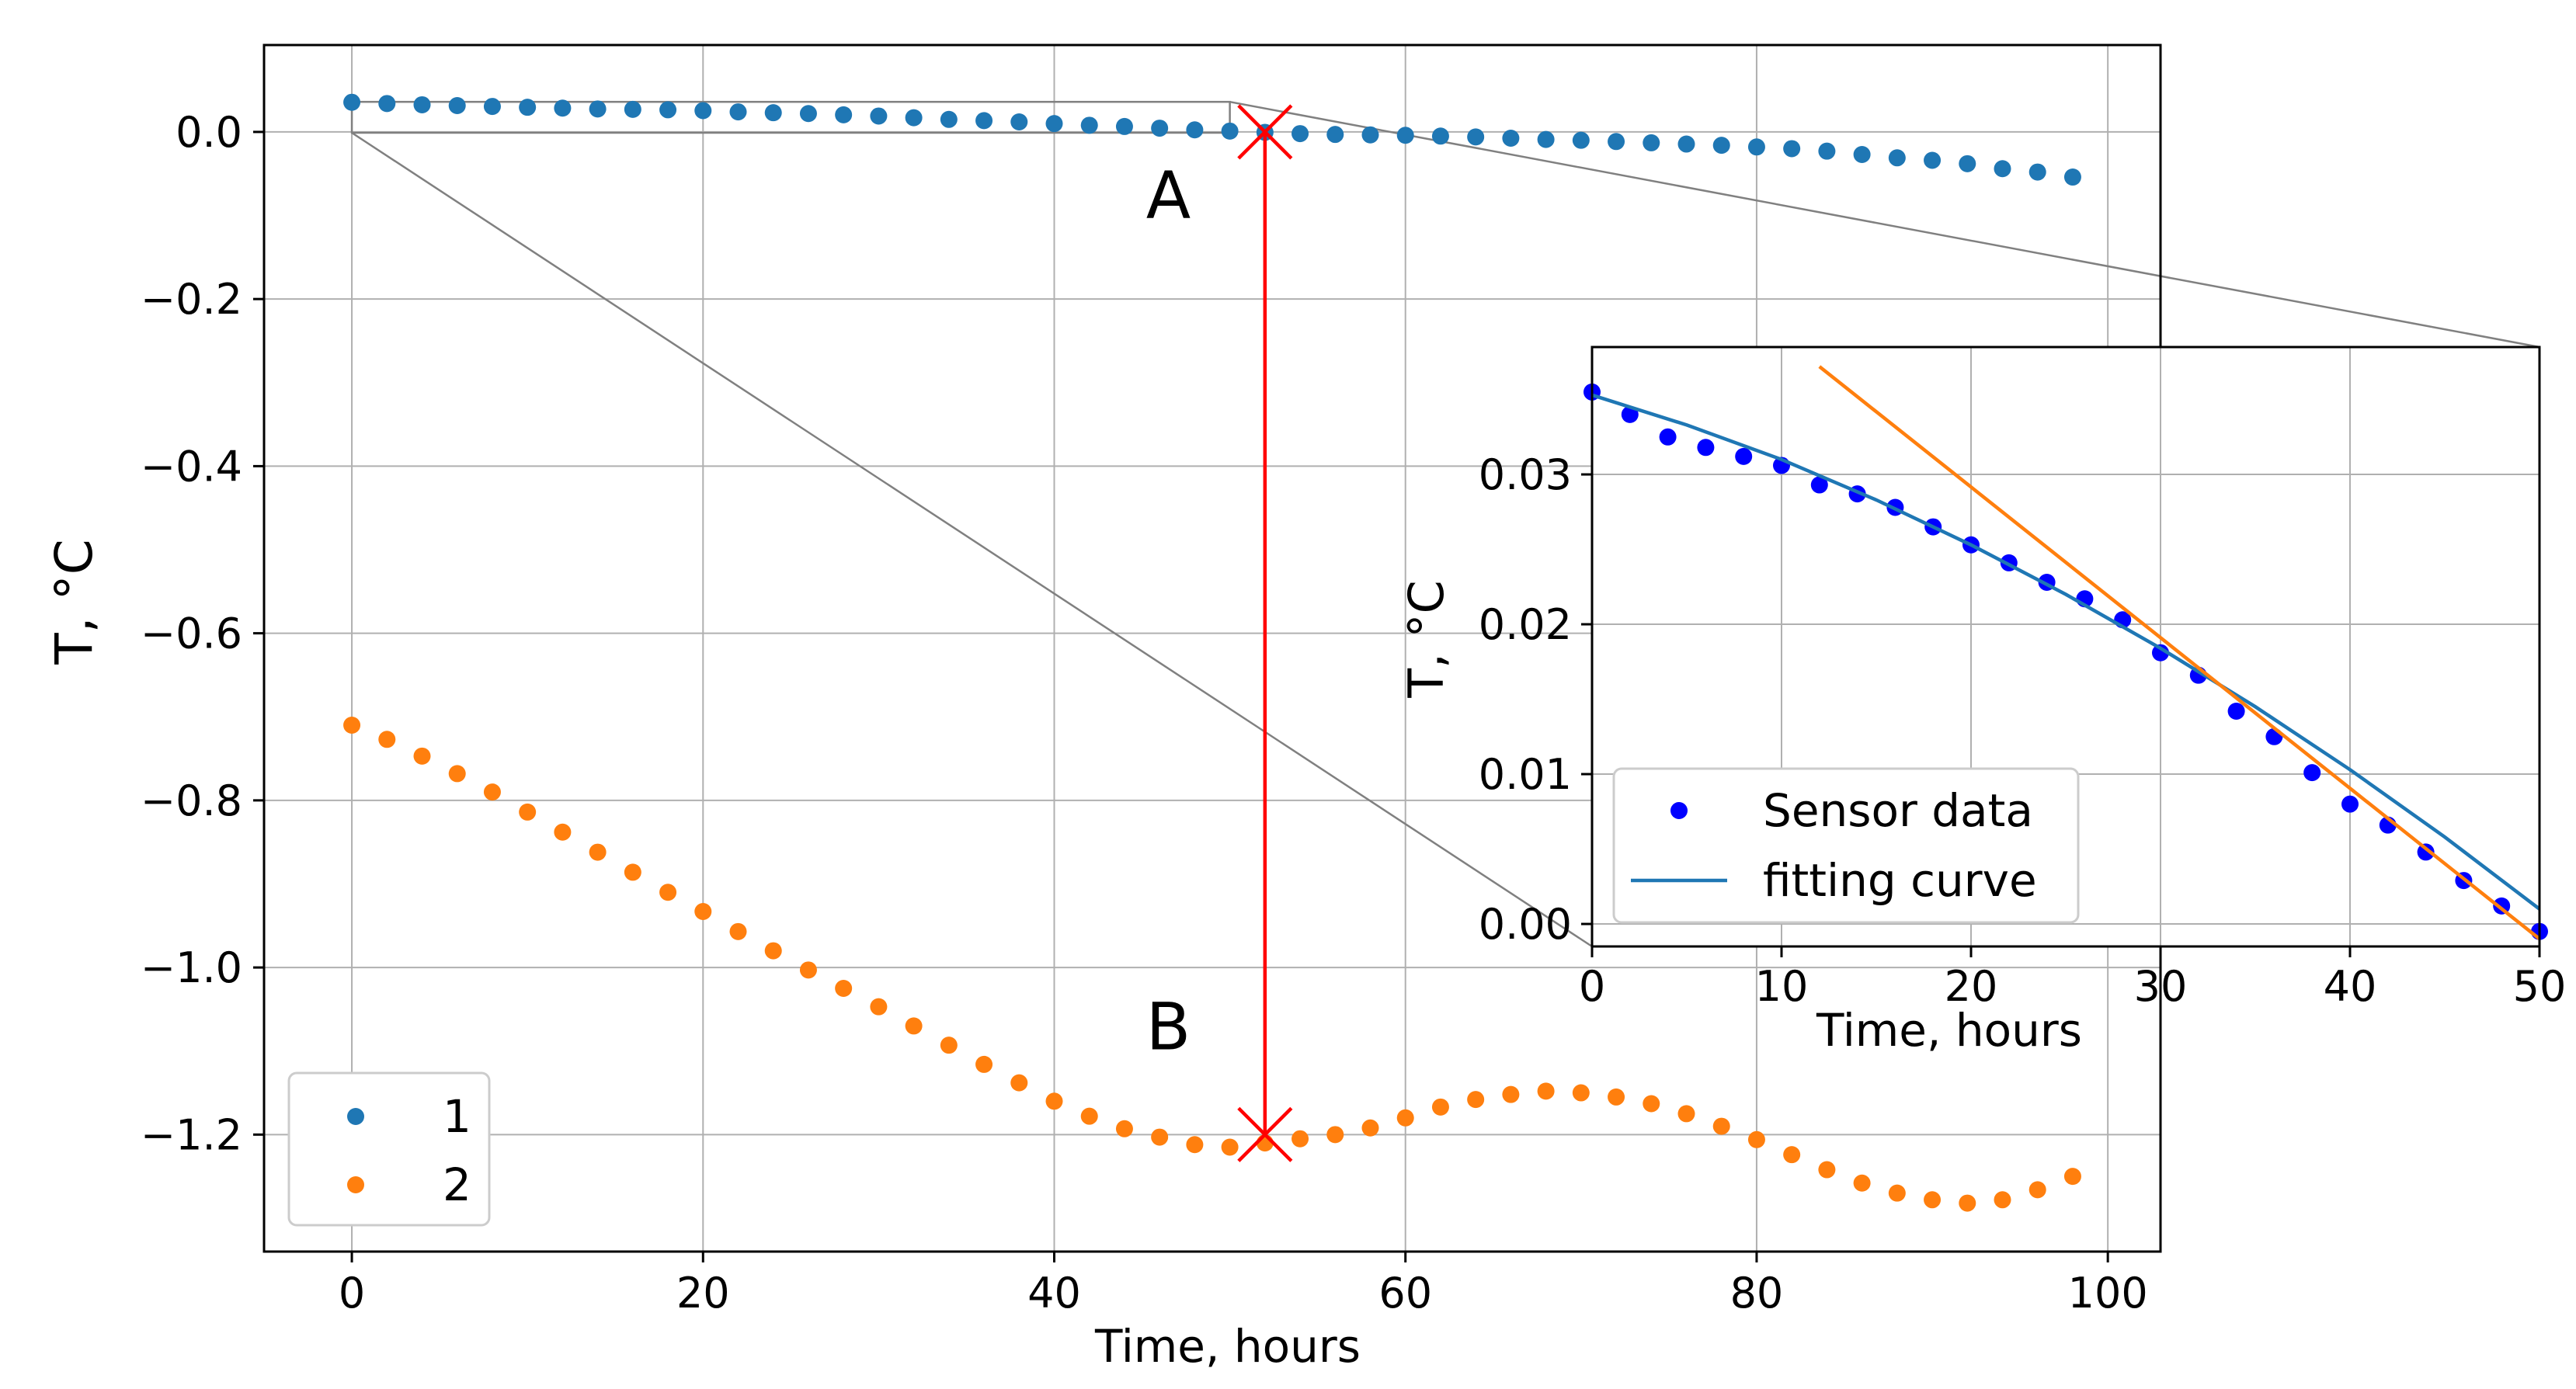 The height and width of the screenshot is (1389, 2576). I want to click on legend-marker-sensor-data, so click(1679, 810).